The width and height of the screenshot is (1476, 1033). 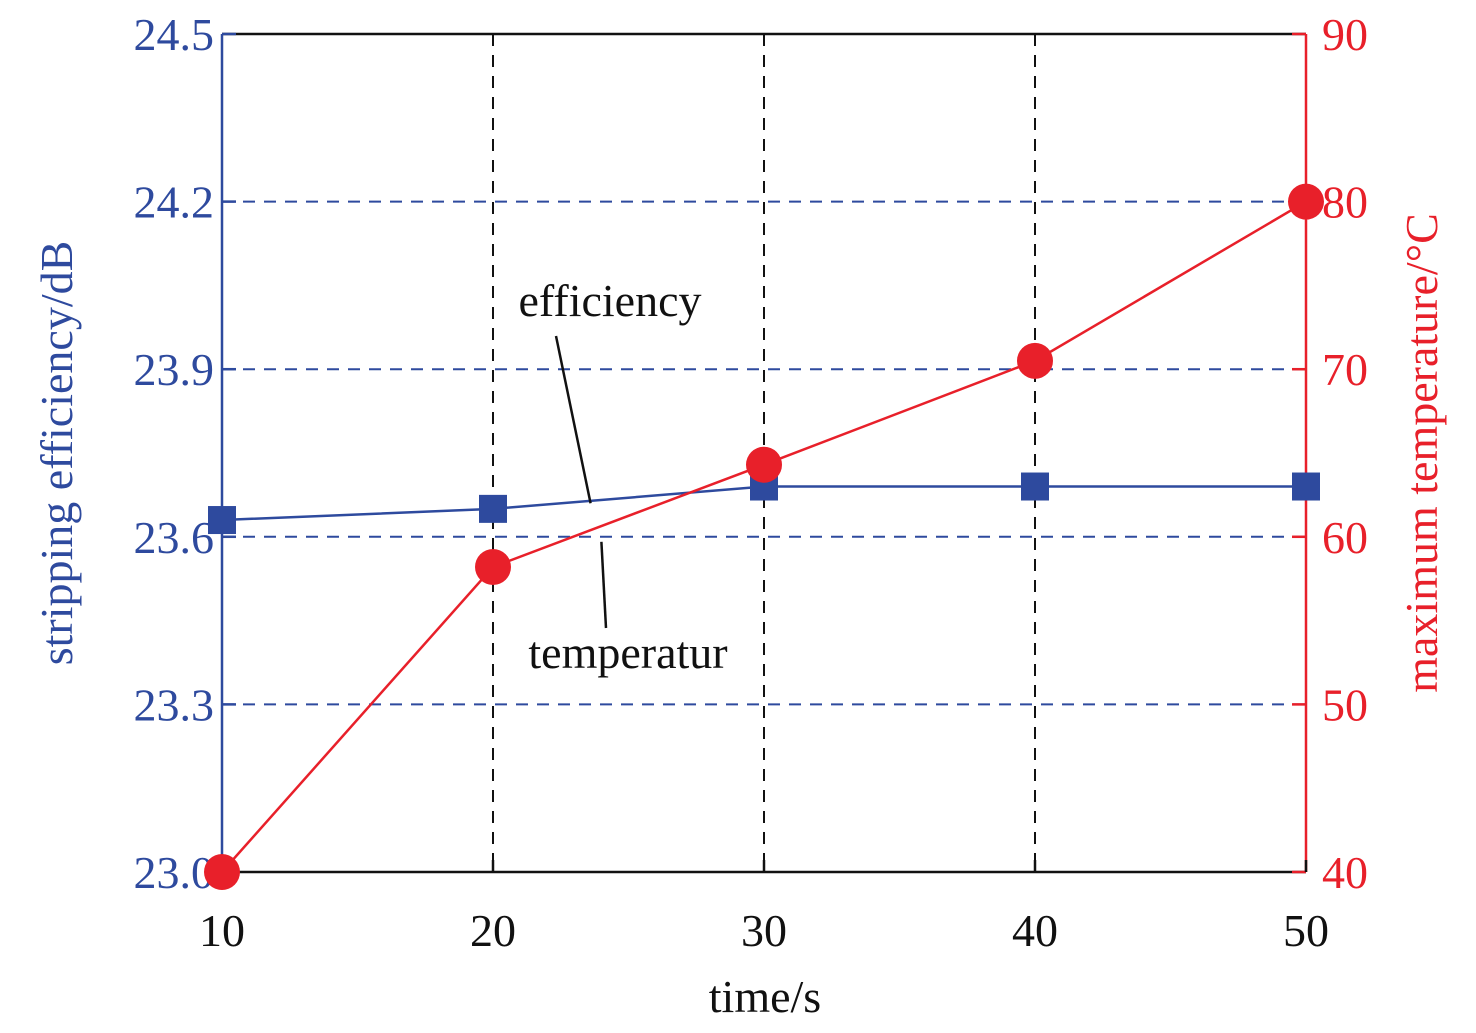 What do you see at coordinates (609, 300) in the screenshot?
I see `efficiency-annotation-label: efficiency` at bounding box center [609, 300].